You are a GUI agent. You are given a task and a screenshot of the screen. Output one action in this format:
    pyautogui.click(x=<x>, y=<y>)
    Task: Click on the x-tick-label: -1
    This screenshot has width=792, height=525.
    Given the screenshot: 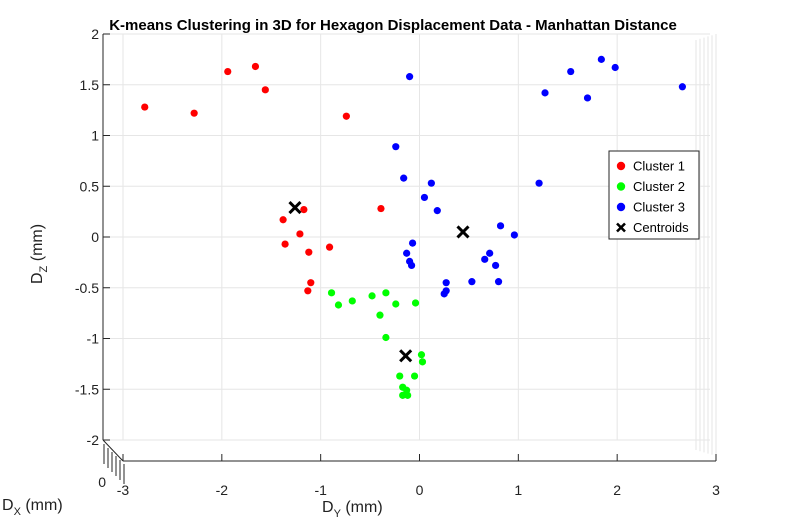 What is the action you would take?
    pyautogui.click(x=320, y=490)
    